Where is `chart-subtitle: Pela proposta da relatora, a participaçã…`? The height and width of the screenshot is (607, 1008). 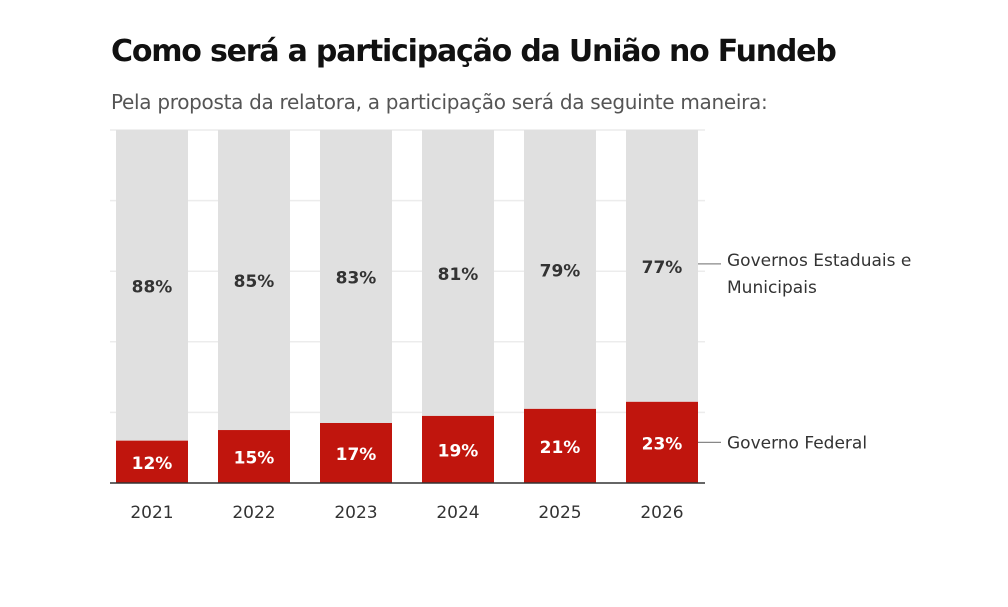 chart-subtitle: Pela proposta da relatora, a participaçã… is located at coordinates (439, 102).